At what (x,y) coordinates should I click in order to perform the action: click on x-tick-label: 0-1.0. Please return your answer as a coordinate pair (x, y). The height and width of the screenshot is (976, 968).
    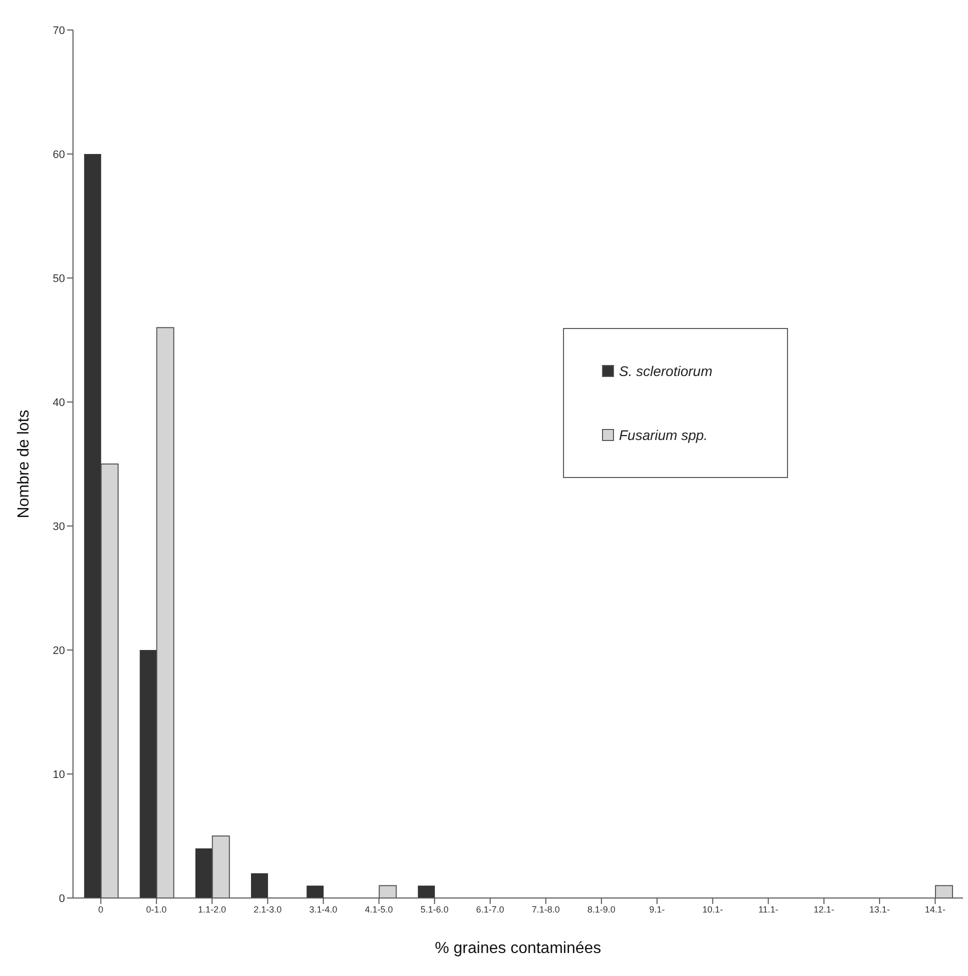
    Looking at the image, I should click on (156, 909).